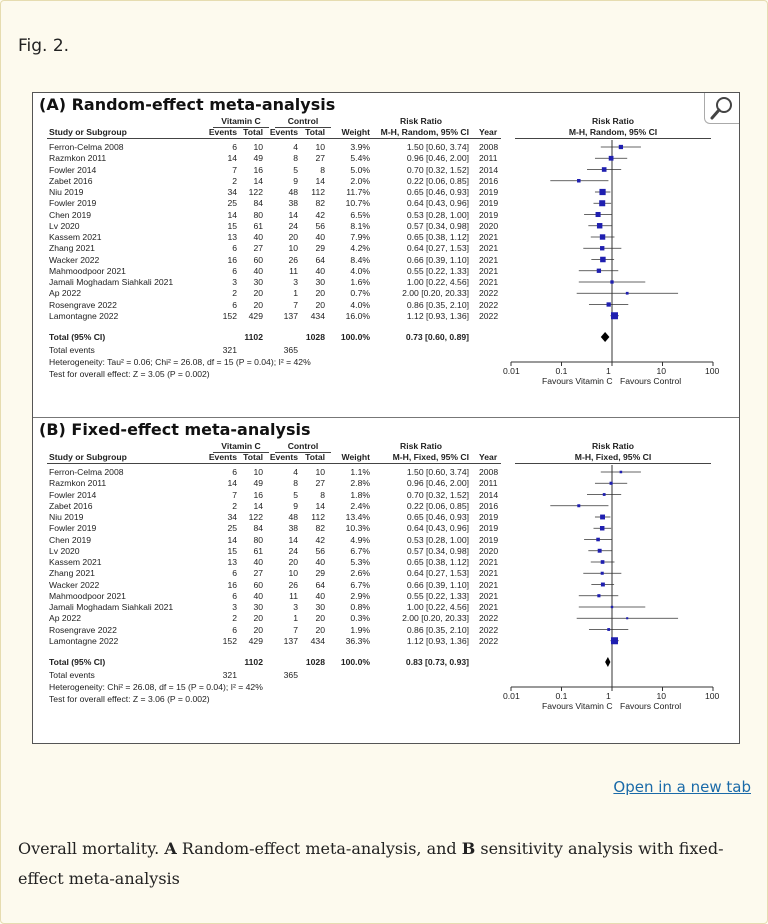 Image resolution: width=768 pixels, height=924 pixels. Describe the element at coordinates (258, 304) in the screenshot. I see `total-vitamin-c: 20` at that location.